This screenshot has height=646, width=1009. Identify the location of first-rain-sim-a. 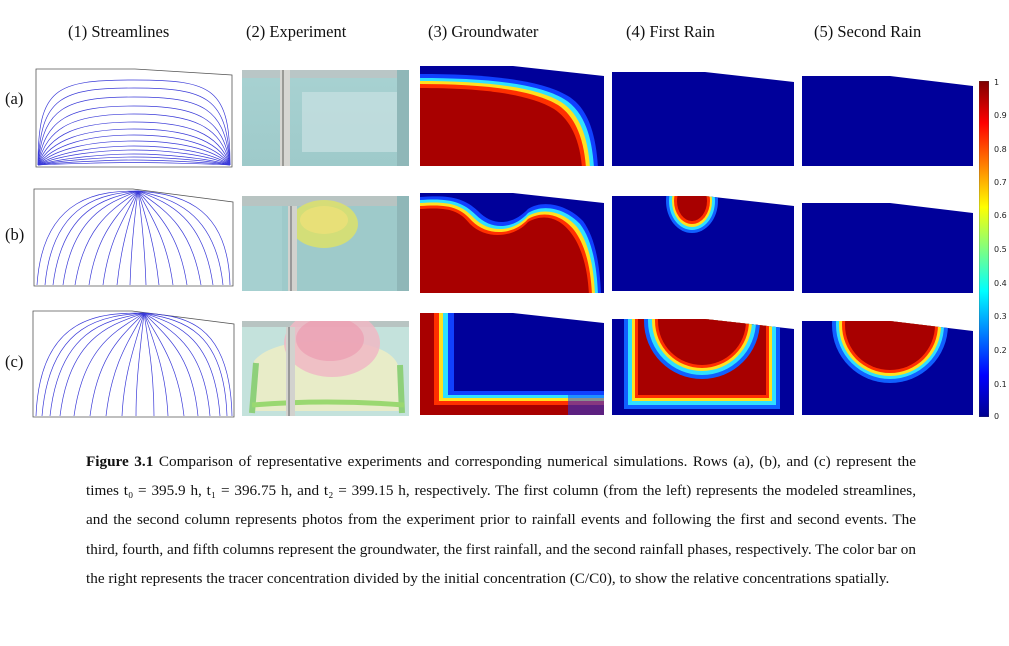
(703, 116).